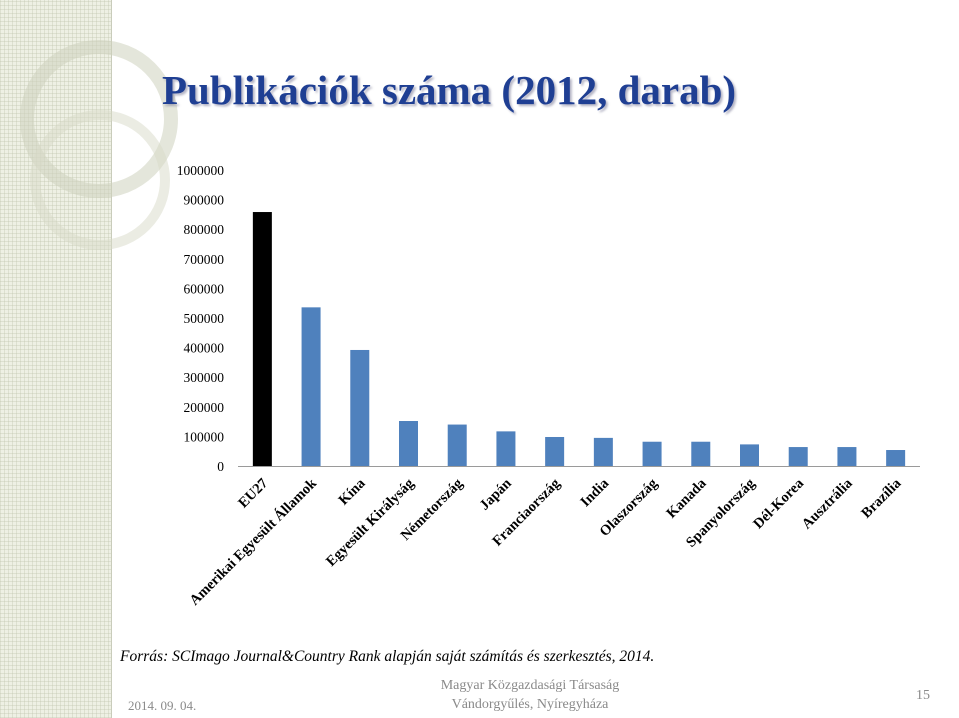 This screenshot has height=718, width=959. I want to click on slide-title: Publikációk száma (2012, darab), so click(449, 90).